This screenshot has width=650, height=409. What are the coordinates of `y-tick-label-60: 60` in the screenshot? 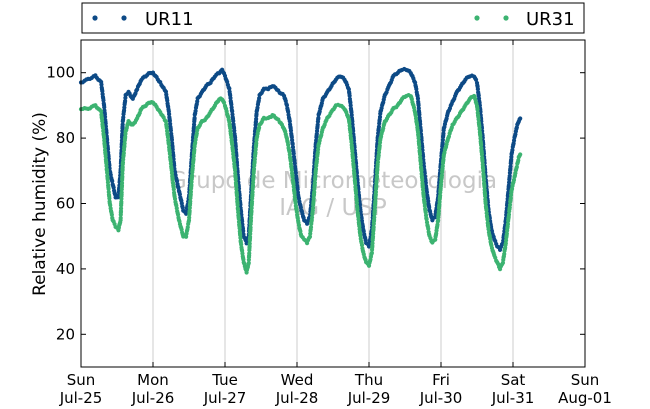 It's located at (65, 204).